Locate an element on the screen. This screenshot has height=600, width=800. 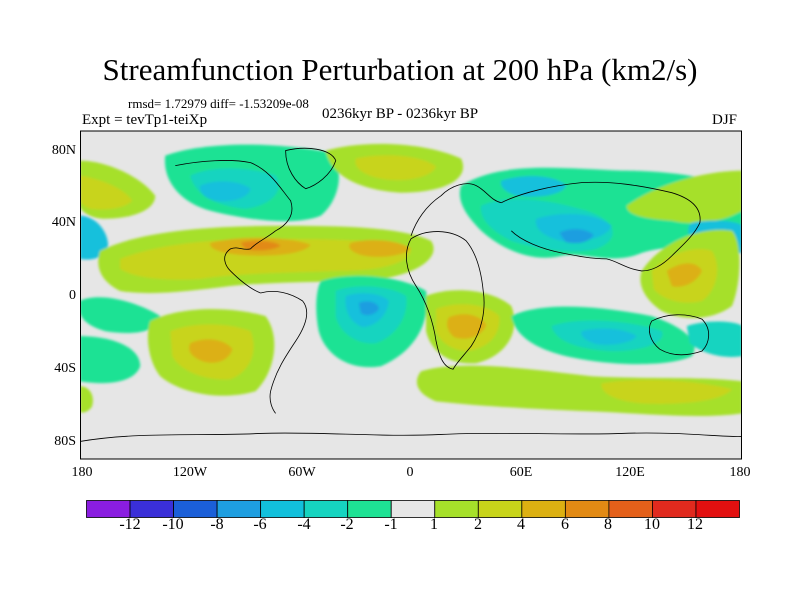
contour-neg3-eurasia is located at coordinates (533, 186).